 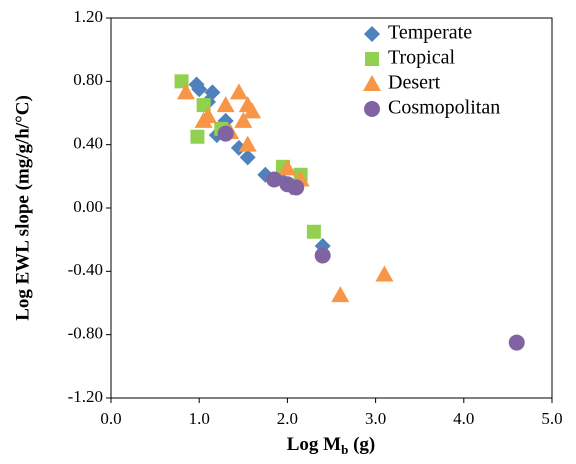 I want to click on x-tick-label: 4.0, so click(x=463, y=418).